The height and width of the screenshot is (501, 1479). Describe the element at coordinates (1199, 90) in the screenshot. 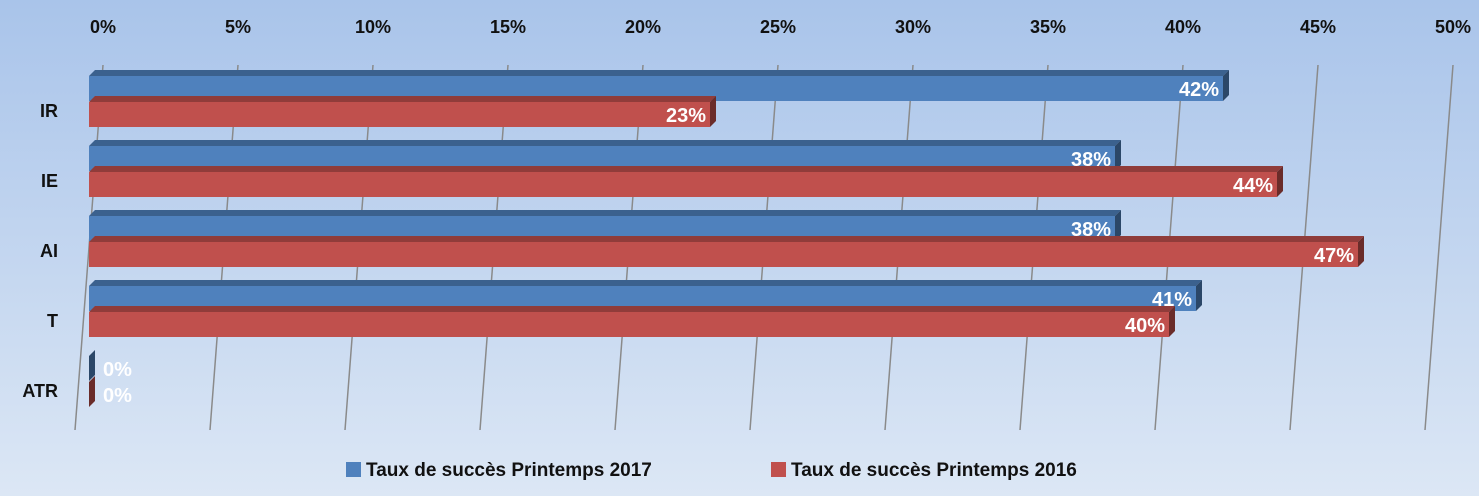

I see `value-label: 42%` at that location.